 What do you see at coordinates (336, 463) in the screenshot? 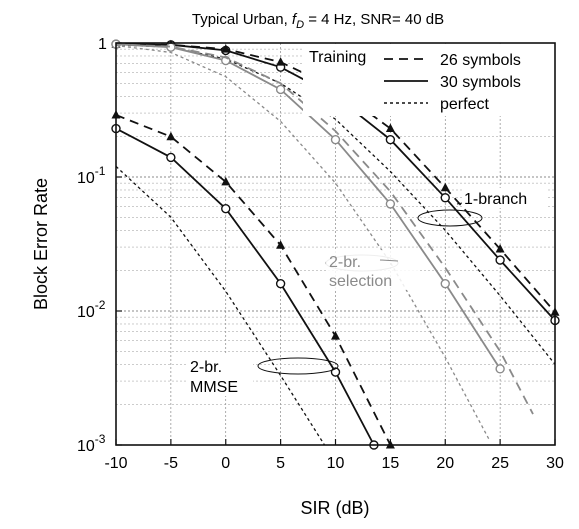
I see `x-tick-label: 10` at bounding box center [336, 463].